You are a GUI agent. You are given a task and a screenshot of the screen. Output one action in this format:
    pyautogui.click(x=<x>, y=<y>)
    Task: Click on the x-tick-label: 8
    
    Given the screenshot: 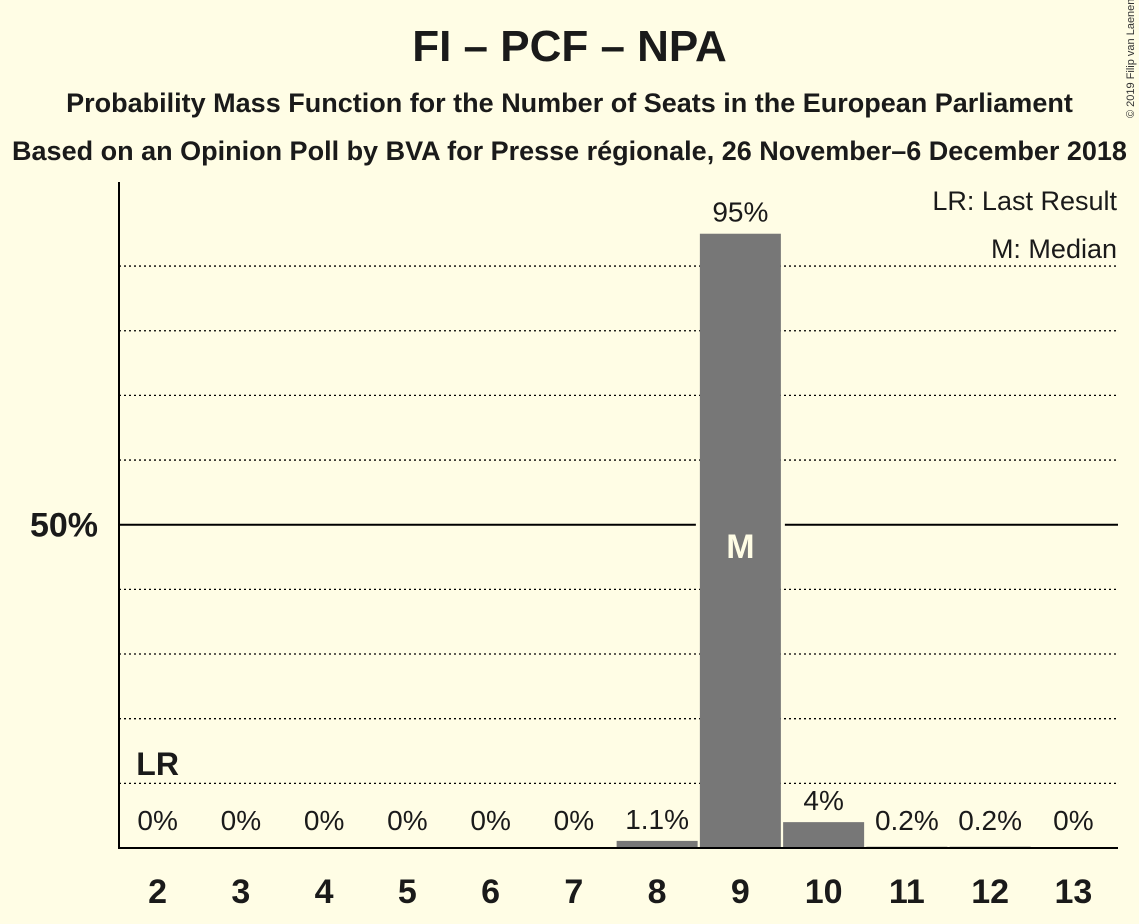 What is the action you would take?
    pyautogui.click(x=657, y=892)
    